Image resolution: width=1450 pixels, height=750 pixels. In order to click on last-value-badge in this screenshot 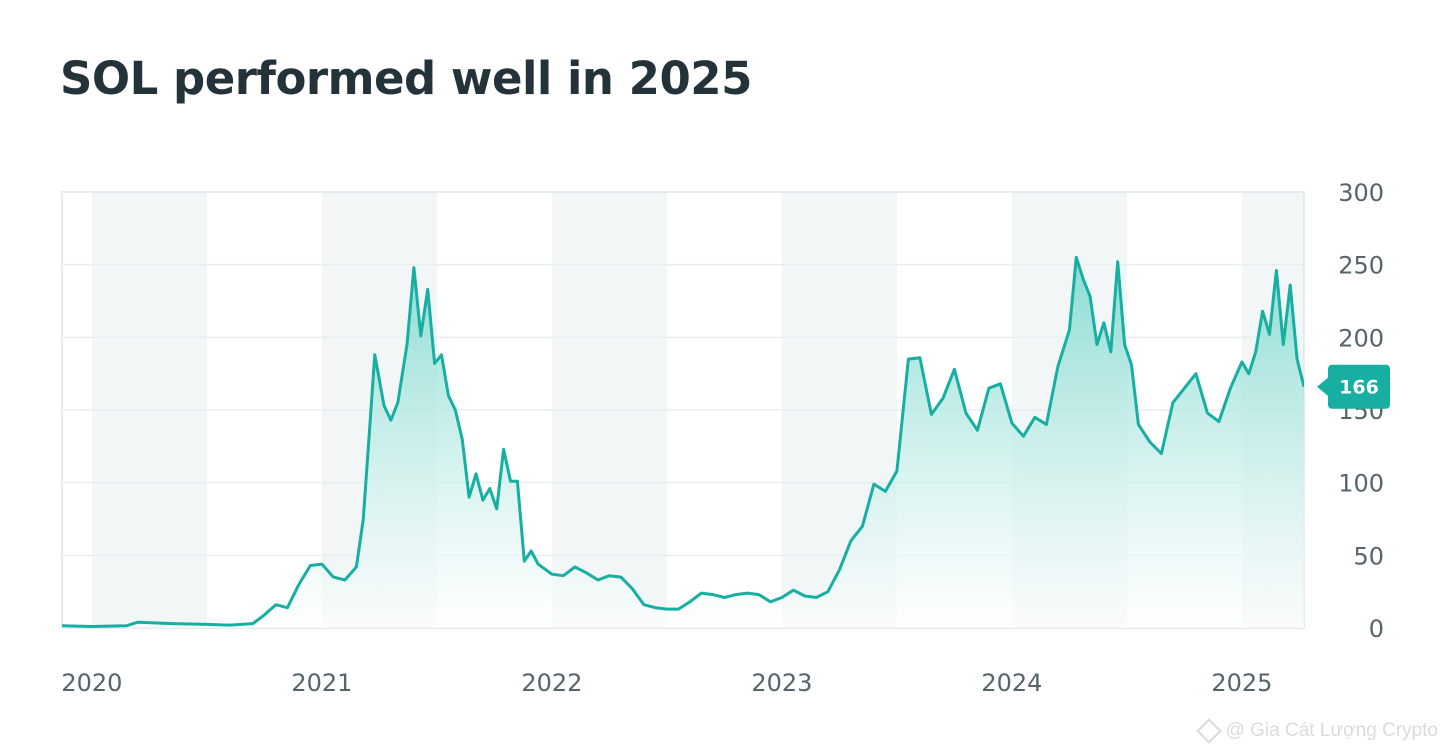, I will do `click(1359, 386)`.